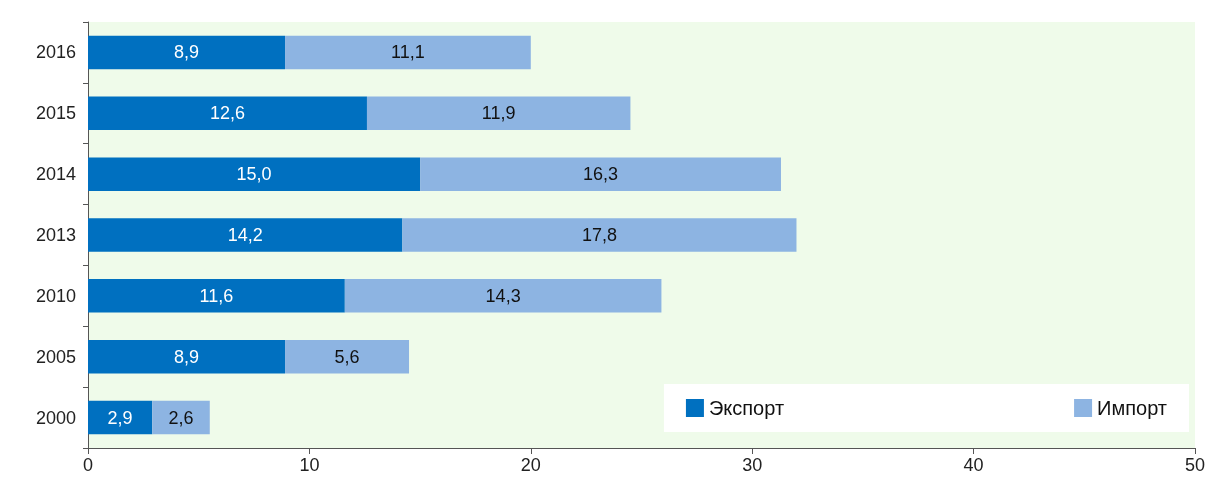  I want to click on data-label: 15,0, so click(254, 174).